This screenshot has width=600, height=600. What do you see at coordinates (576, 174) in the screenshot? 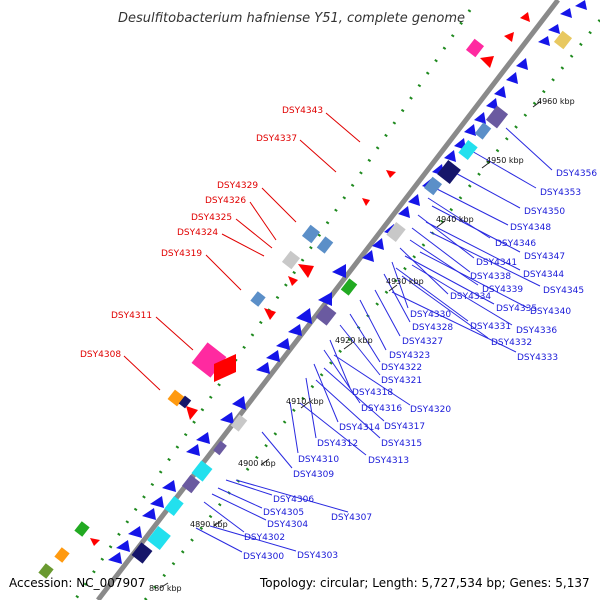
I see `gene-label-reverse: DSY4356` at bounding box center [576, 174].